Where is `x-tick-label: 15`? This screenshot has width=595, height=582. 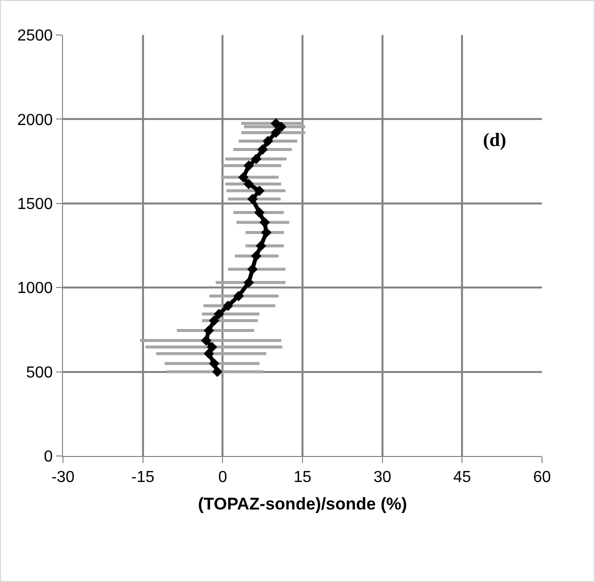 x-tick-label: 15 is located at coordinates (303, 477).